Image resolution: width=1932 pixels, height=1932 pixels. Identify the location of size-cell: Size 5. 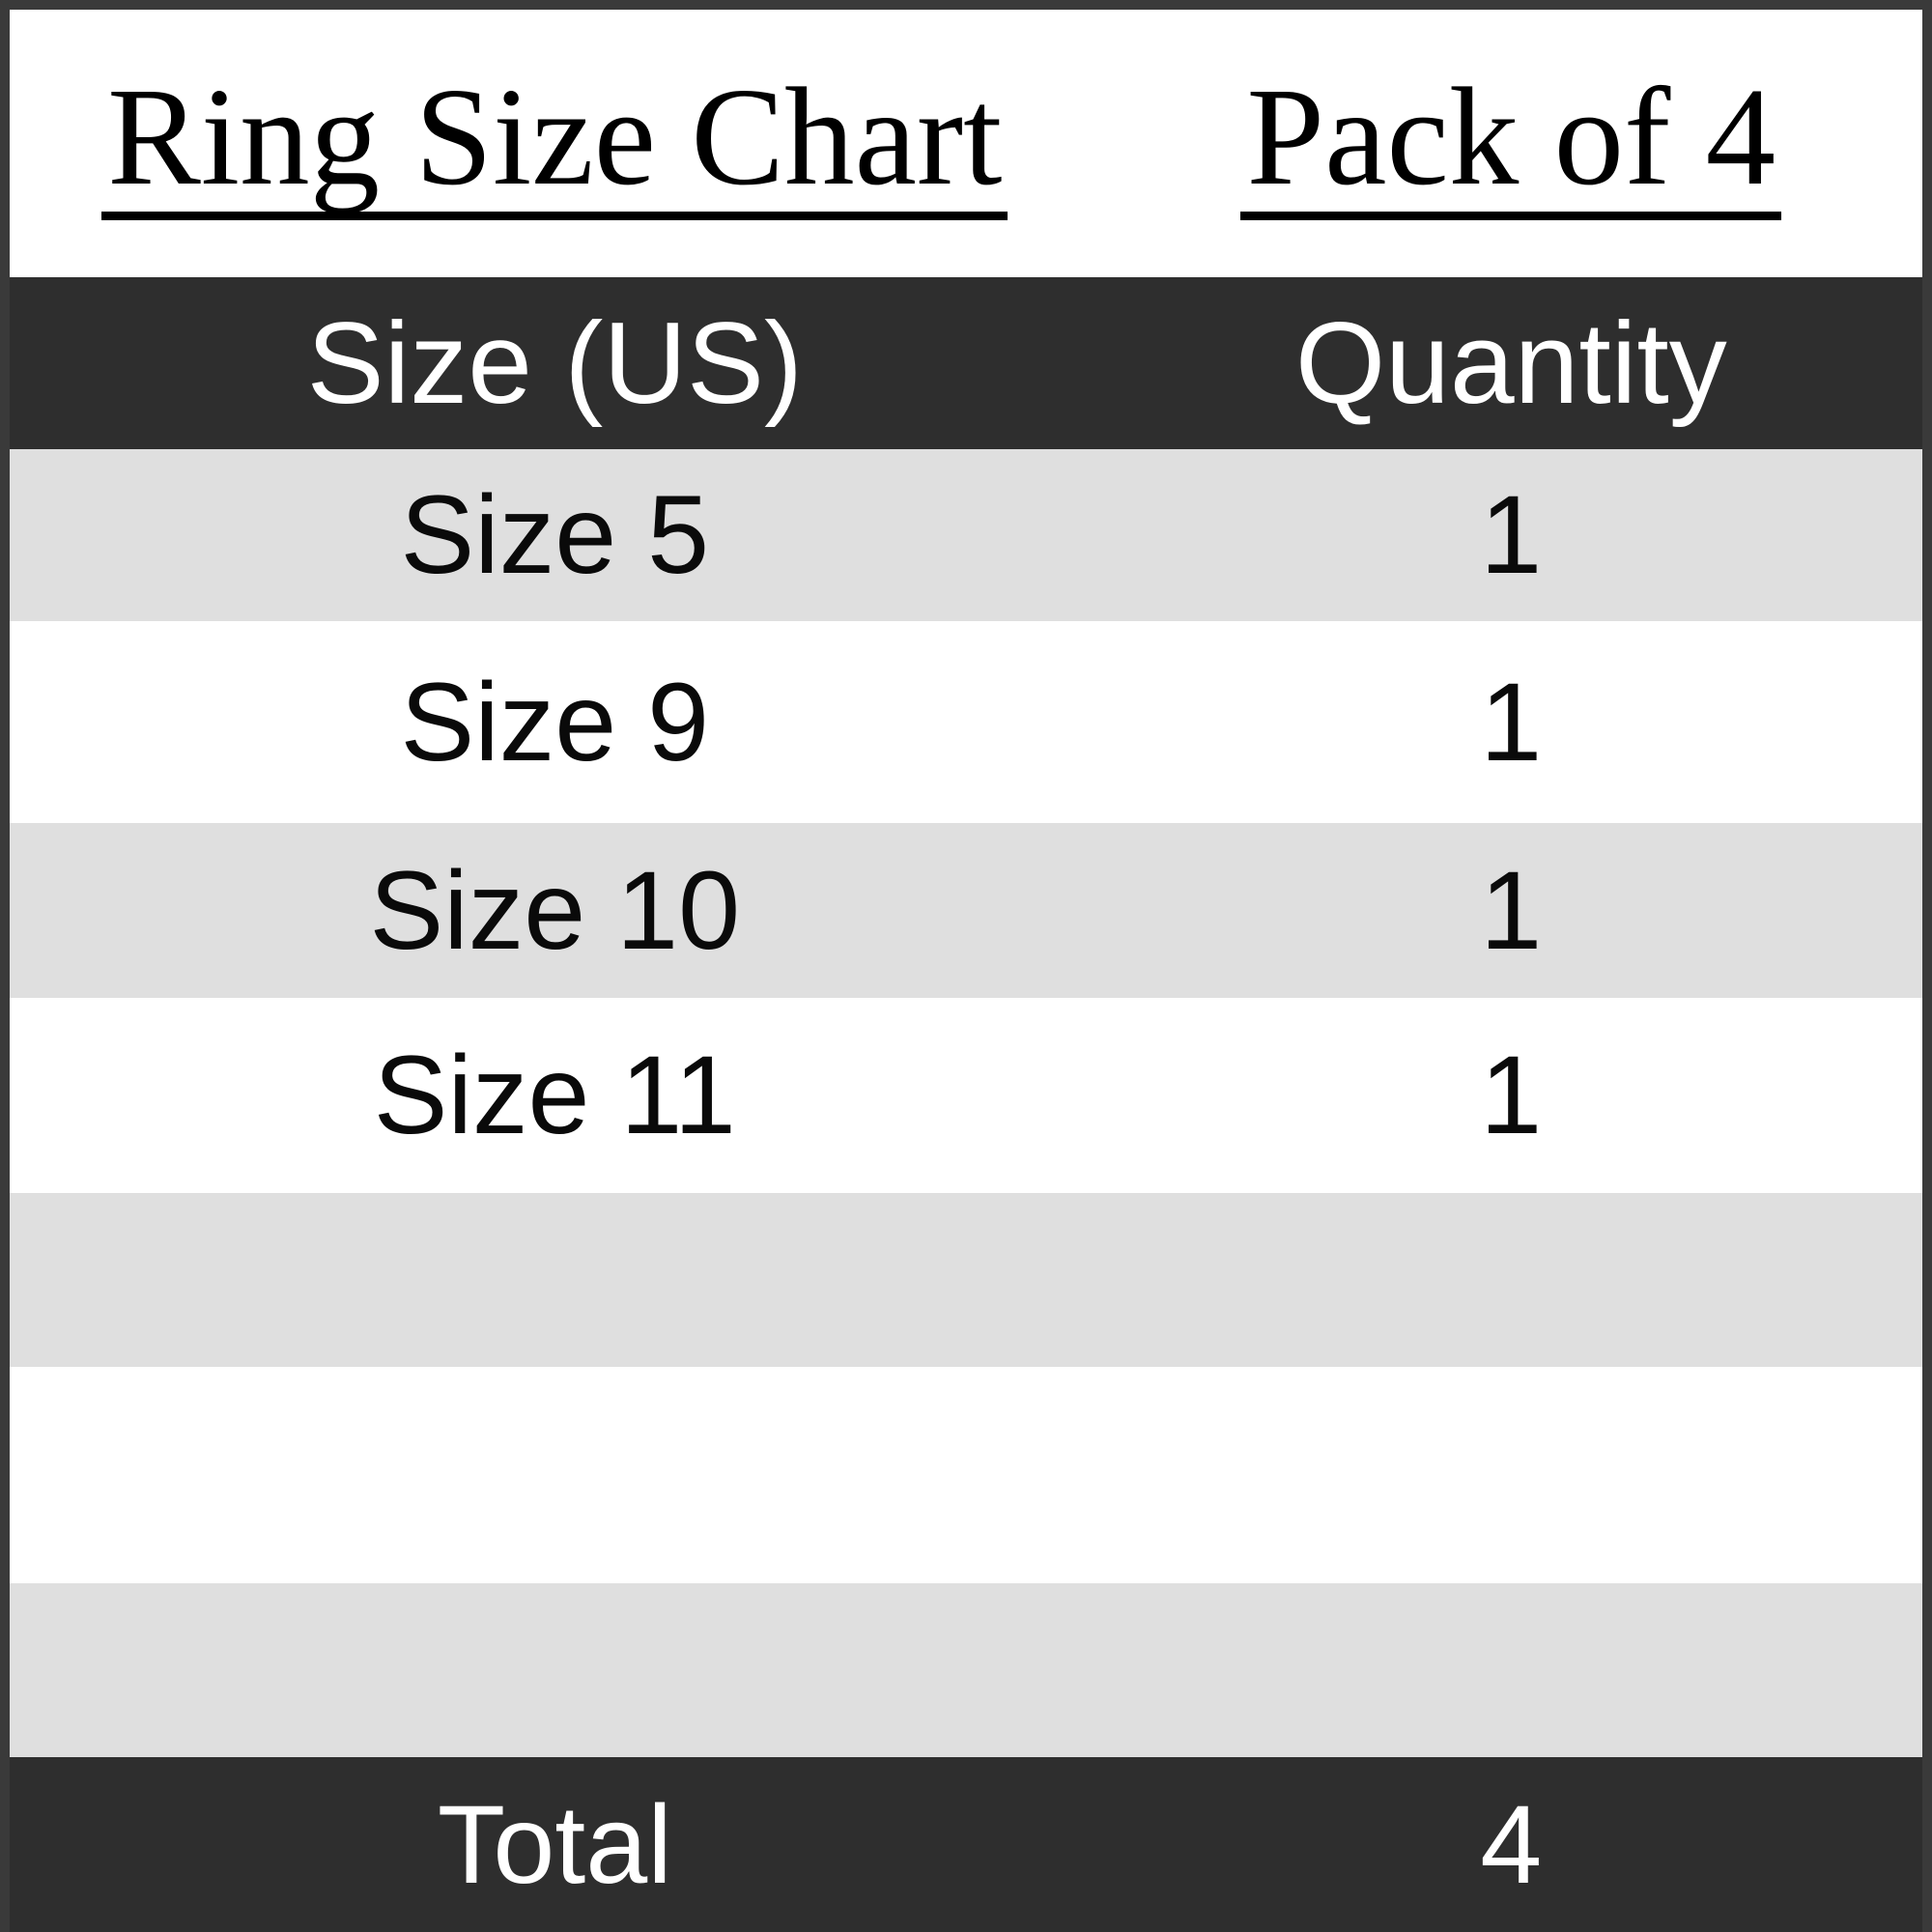
(555, 535).